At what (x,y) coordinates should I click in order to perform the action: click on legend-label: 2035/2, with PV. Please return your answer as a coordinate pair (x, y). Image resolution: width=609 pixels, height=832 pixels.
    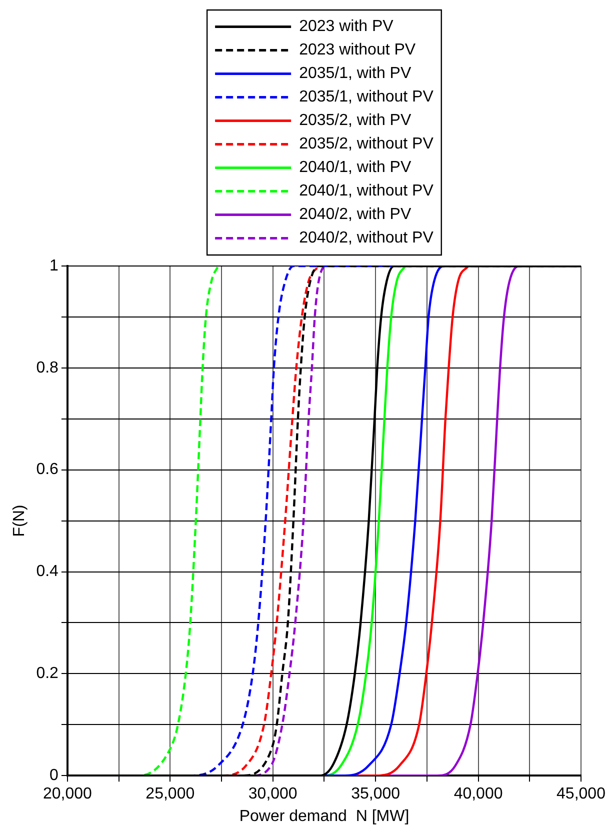
    Looking at the image, I should click on (355, 121).